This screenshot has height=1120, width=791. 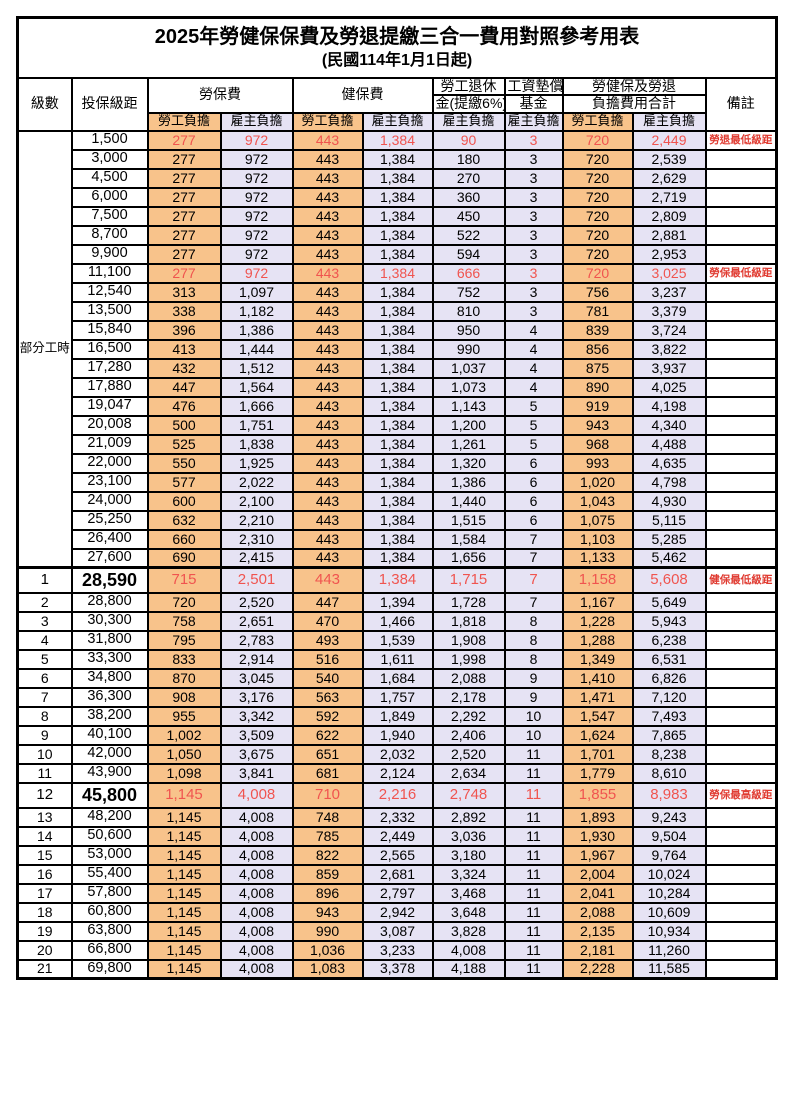 I want to click on total-employee-cell: 993, so click(x=597, y=463).